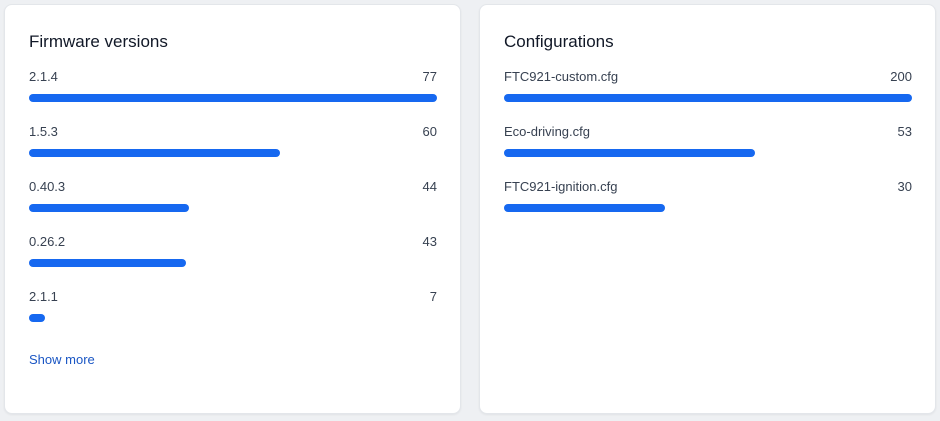 Image resolution: width=940 pixels, height=421 pixels. I want to click on list-item: 1.5.3 60, so click(233, 149).